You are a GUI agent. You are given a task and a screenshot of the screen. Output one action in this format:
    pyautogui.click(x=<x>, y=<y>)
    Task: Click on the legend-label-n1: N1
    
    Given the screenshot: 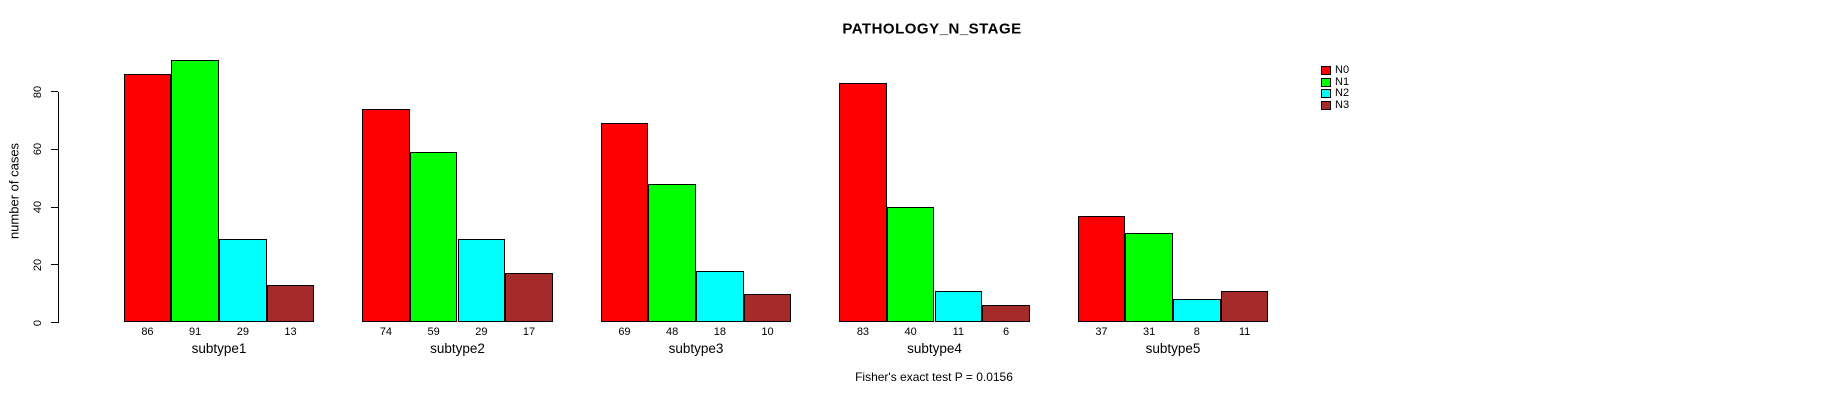 What is the action you would take?
    pyautogui.click(x=1342, y=81)
    